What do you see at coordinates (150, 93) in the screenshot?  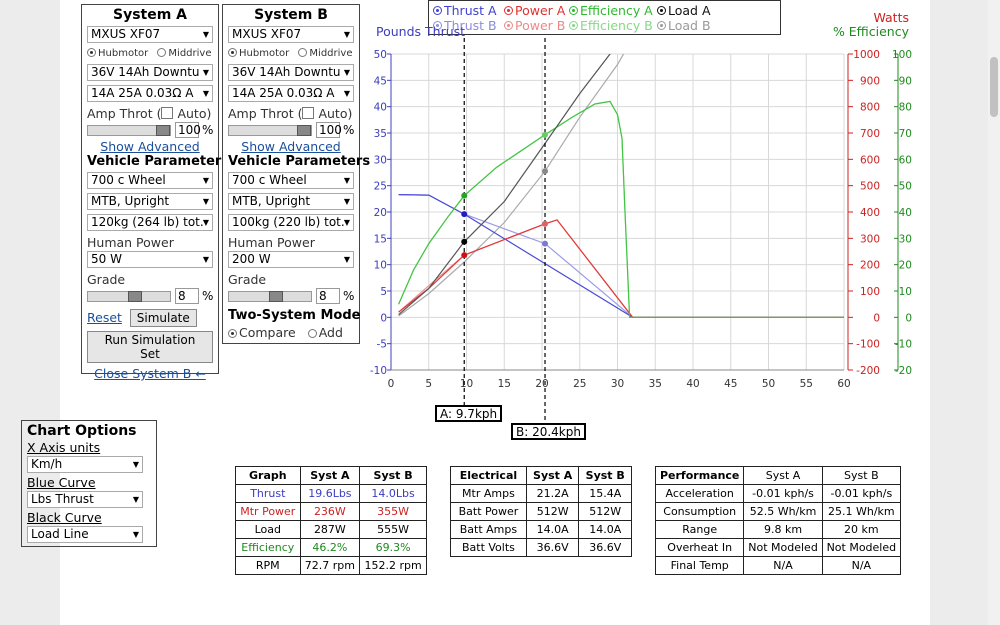 I see `controller-select-a: 14A 25A 0.03Ω A ▼` at bounding box center [150, 93].